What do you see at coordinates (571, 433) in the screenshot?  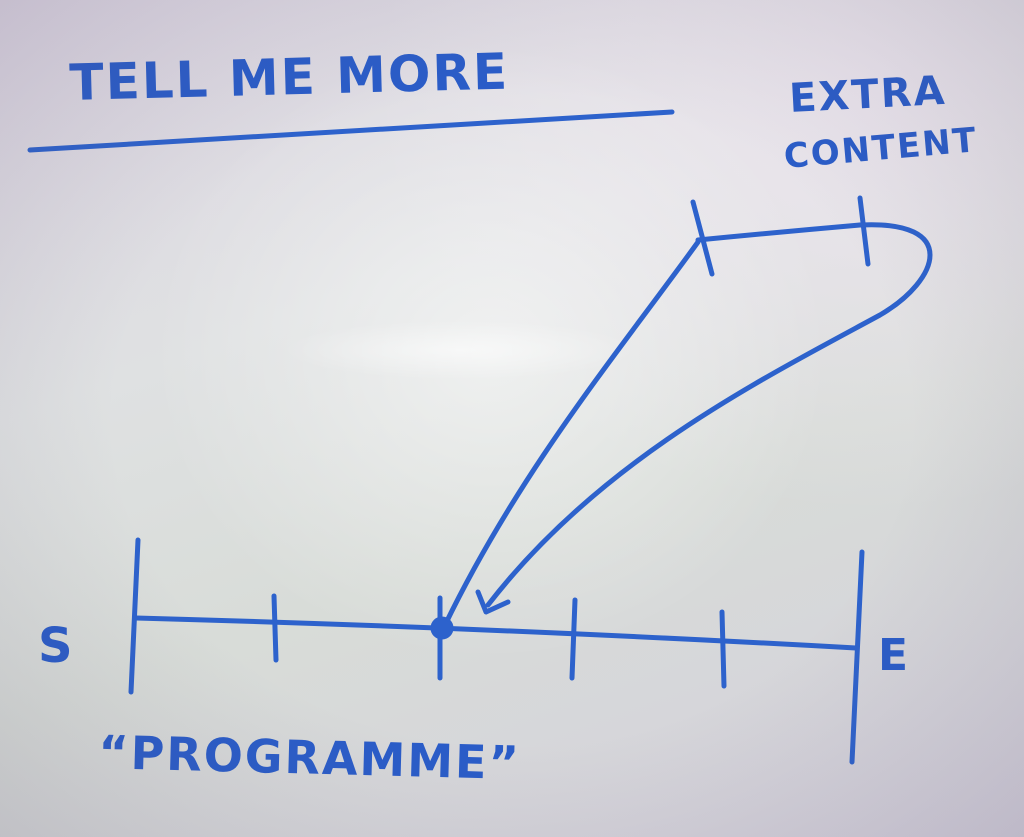 I see `jump-out-path` at bounding box center [571, 433].